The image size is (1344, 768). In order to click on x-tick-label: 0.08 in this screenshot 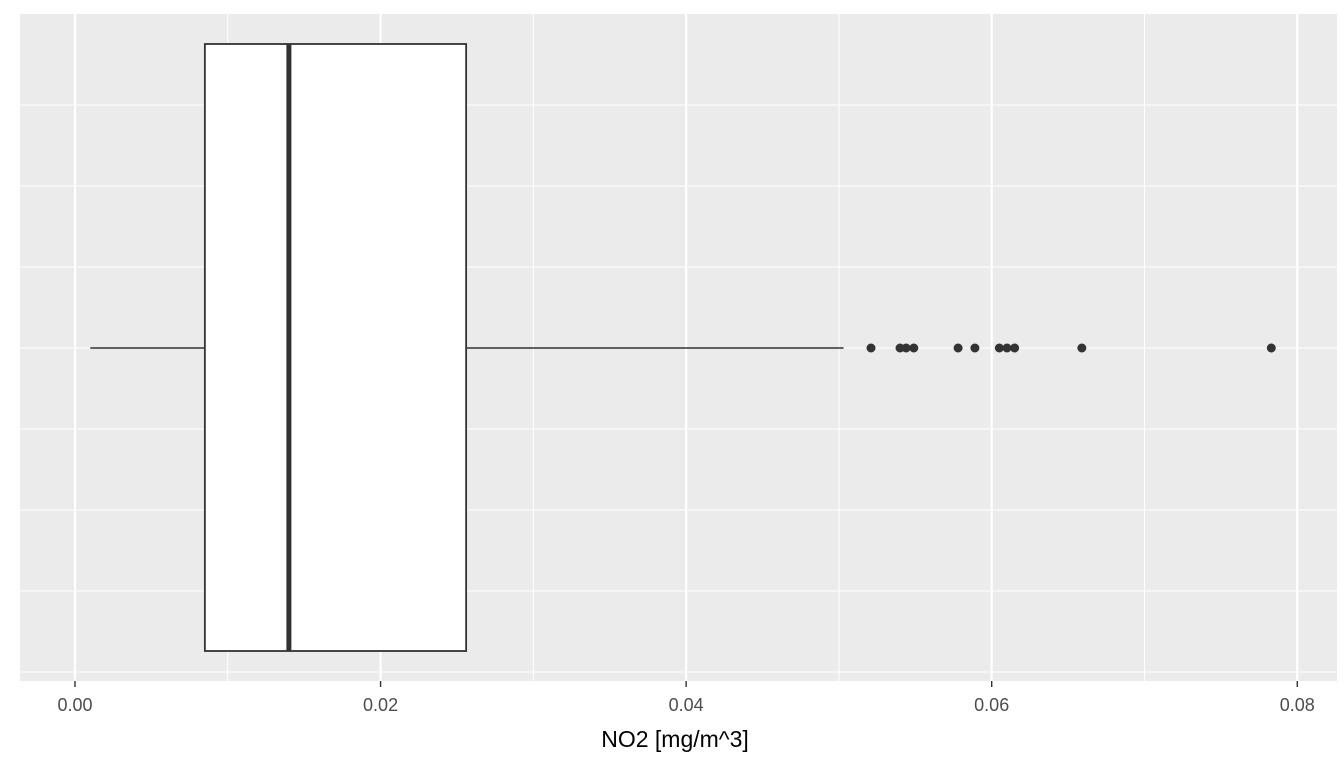, I will do `click(1297, 705)`.